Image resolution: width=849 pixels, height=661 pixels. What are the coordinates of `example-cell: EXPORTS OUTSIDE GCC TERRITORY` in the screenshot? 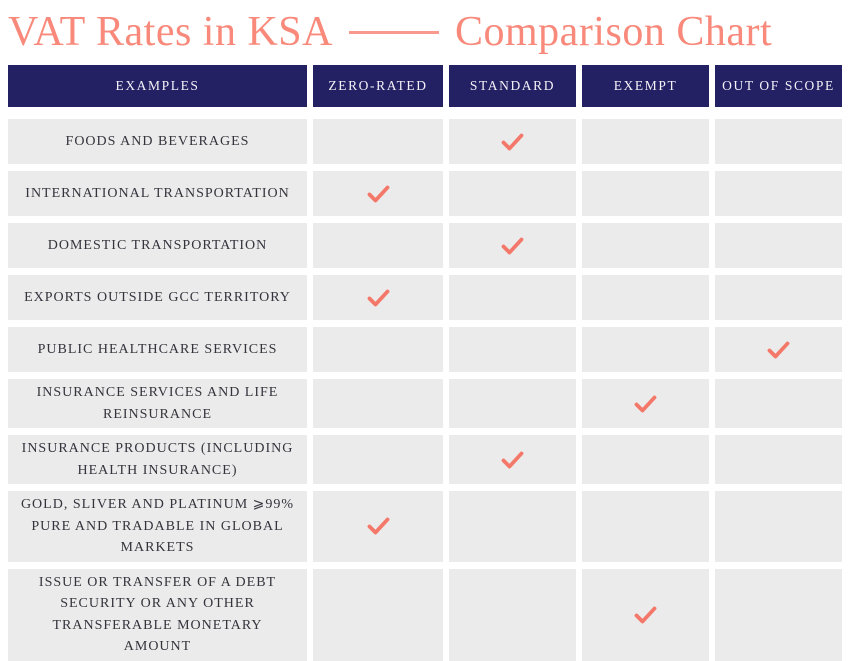 It's located at (157, 297).